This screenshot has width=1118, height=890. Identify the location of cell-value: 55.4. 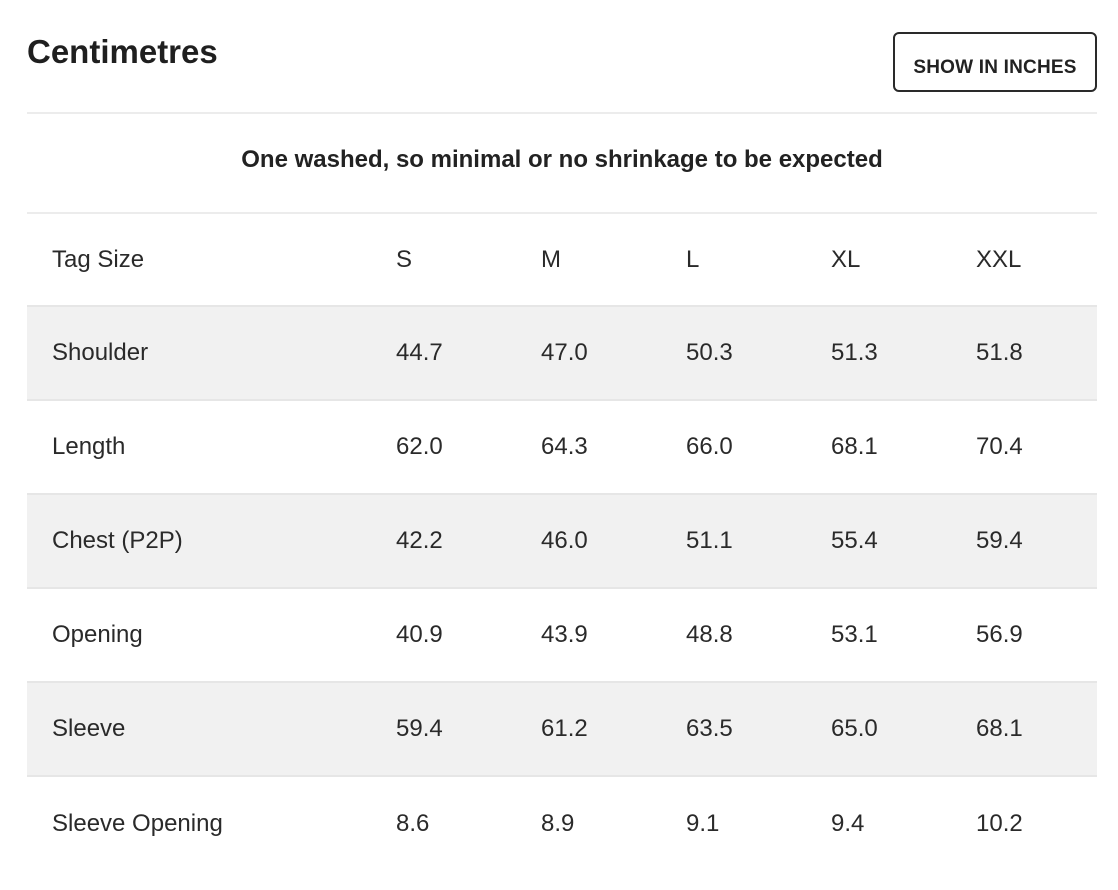
(854, 540).